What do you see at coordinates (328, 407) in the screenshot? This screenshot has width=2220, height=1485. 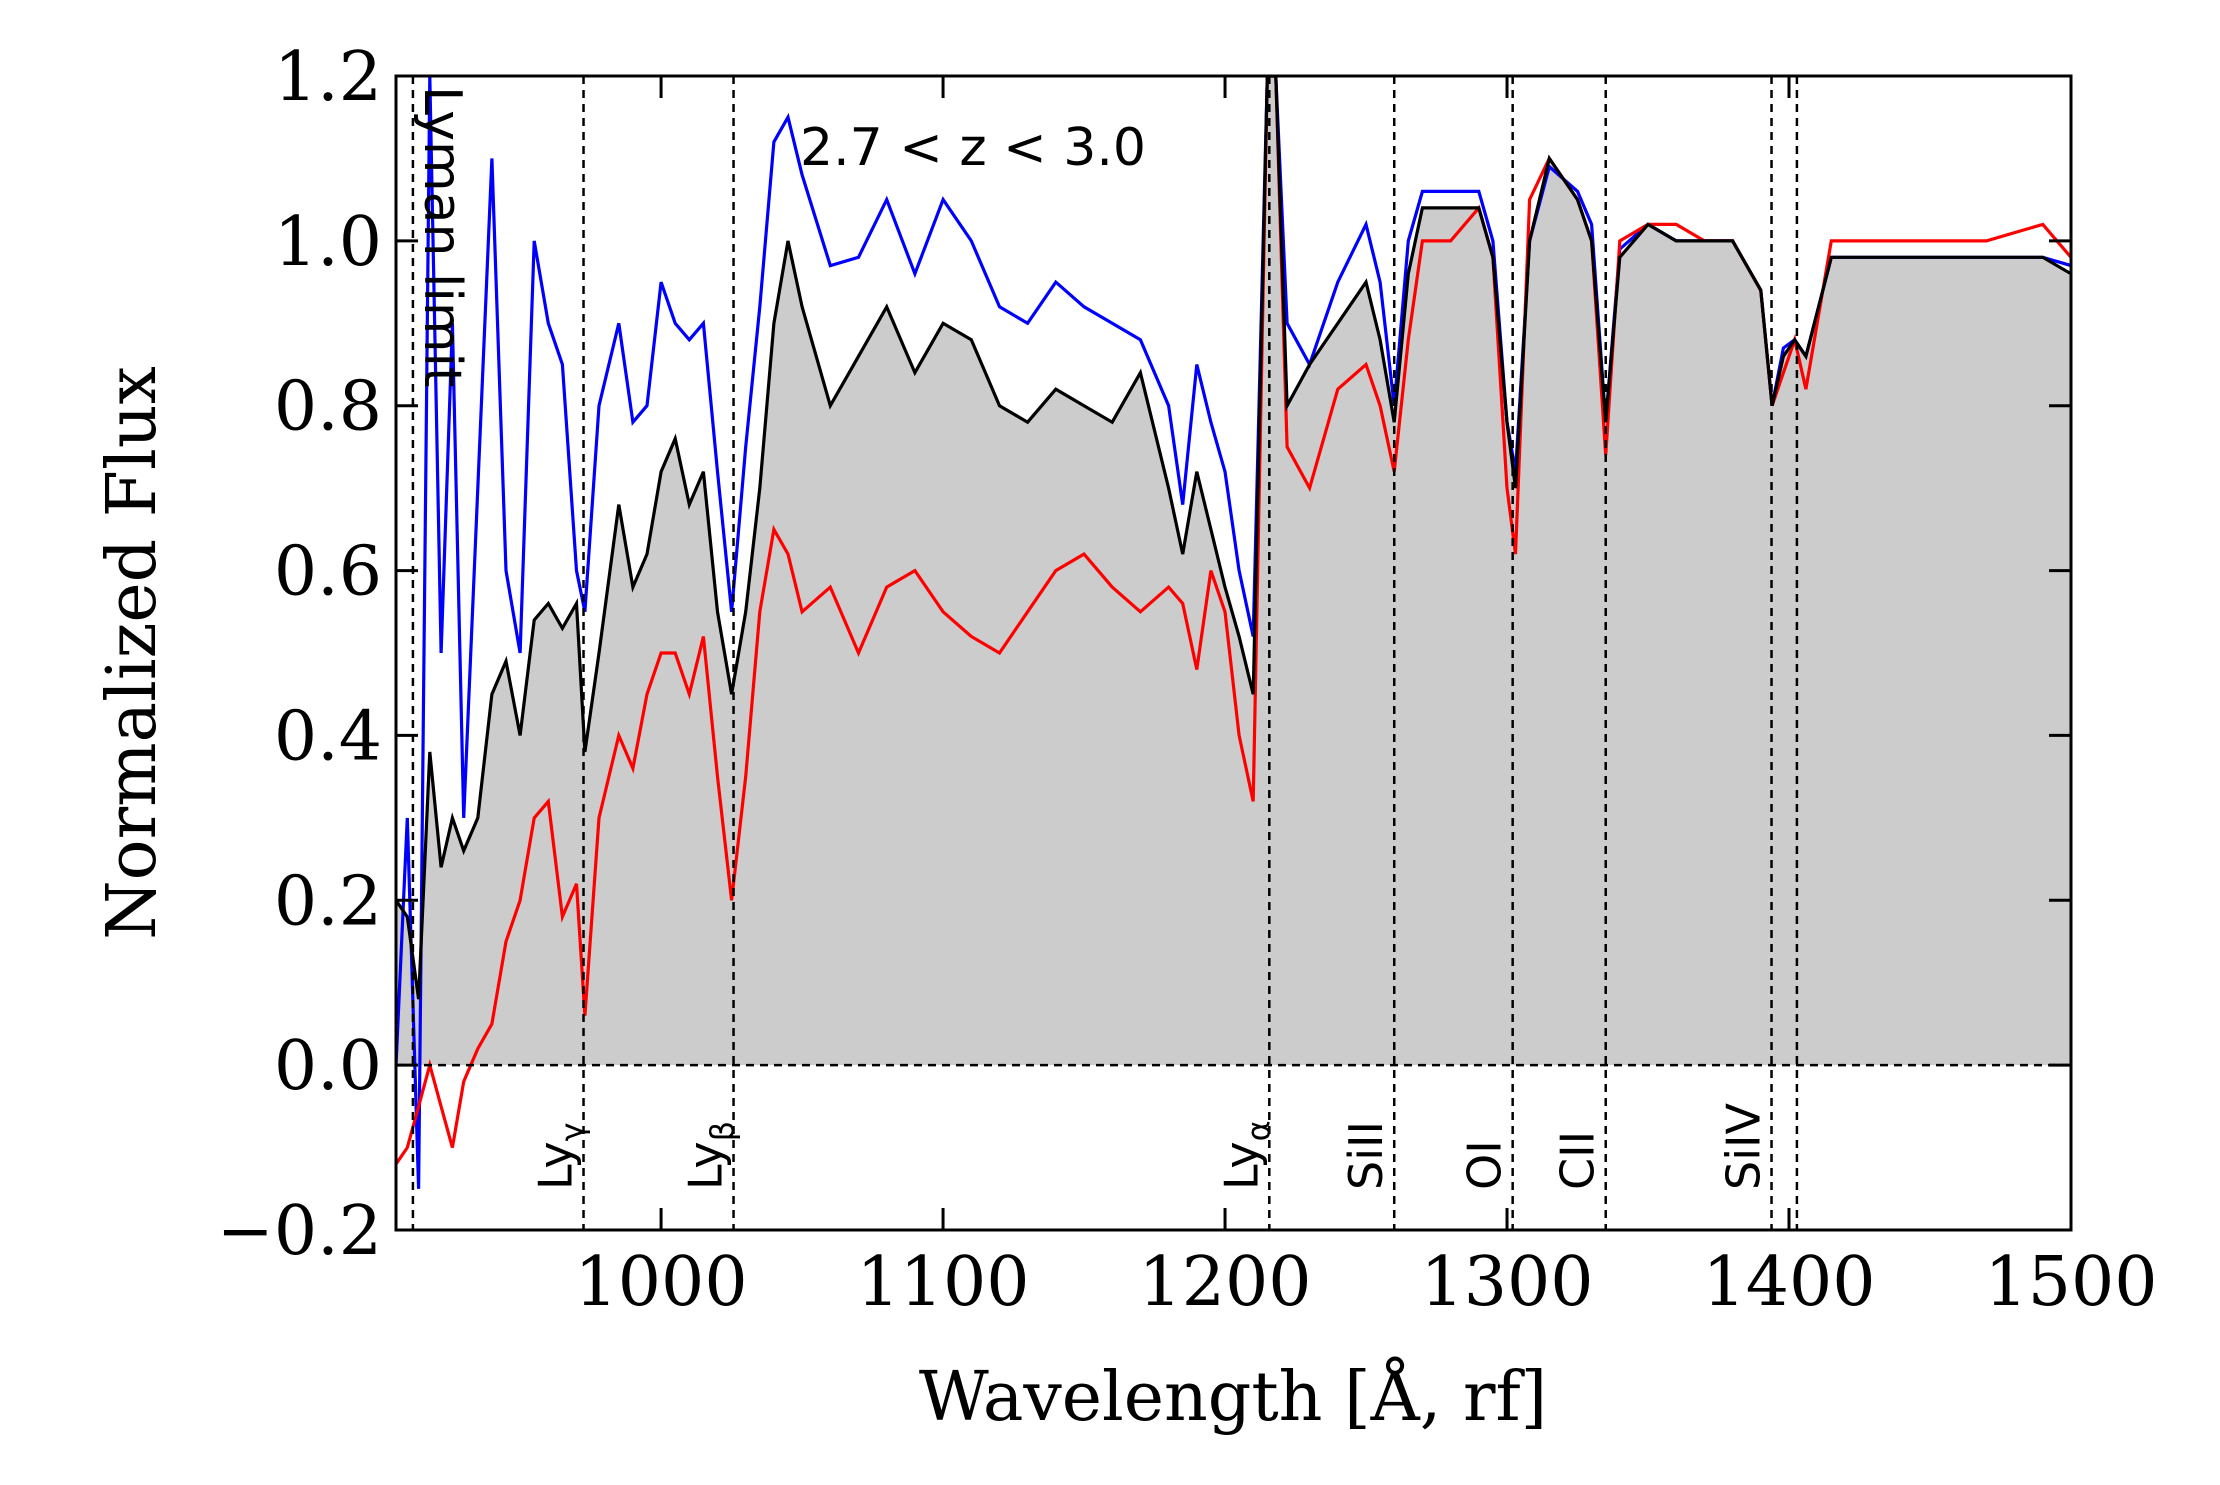 I see `y-tick-label: 0.8` at bounding box center [328, 407].